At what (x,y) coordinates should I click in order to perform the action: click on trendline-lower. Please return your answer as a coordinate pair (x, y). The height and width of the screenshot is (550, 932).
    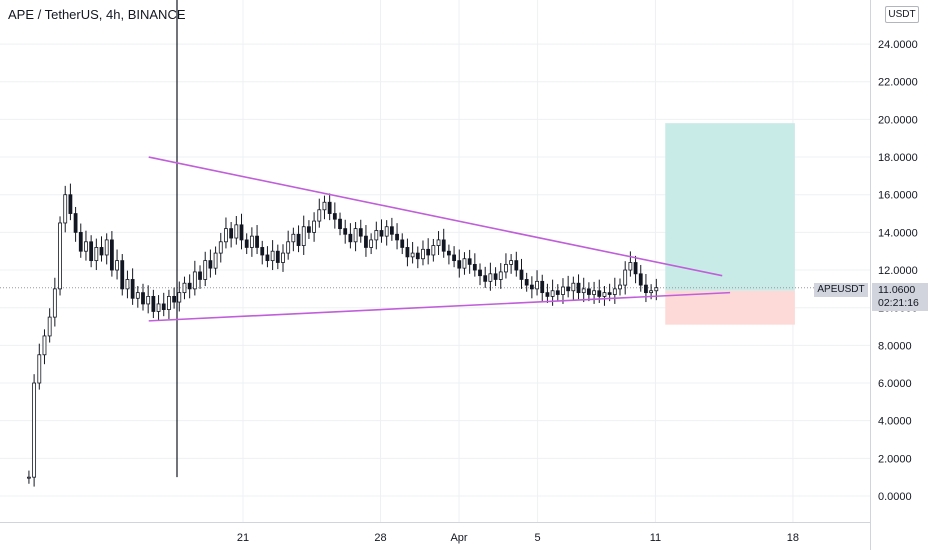
    Looking at the image, I should click on (439, 306).